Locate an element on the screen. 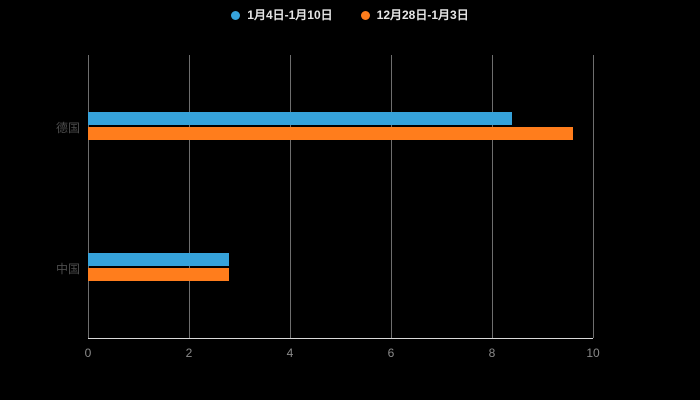 The image size is (700, 400). legend-marker-blue-icon is located at coordinates (236, 15).